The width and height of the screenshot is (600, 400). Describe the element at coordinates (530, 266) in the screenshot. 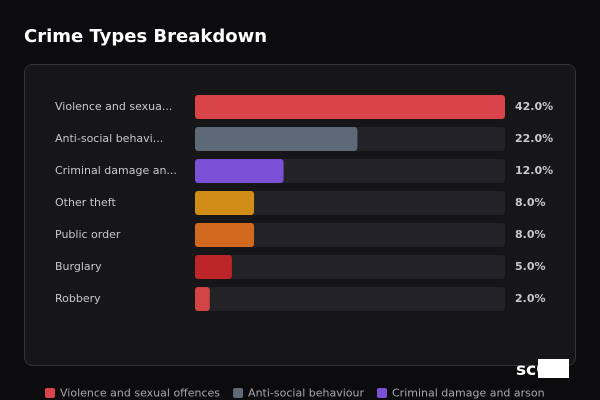

I see `value-label: 5.0%` at that location.